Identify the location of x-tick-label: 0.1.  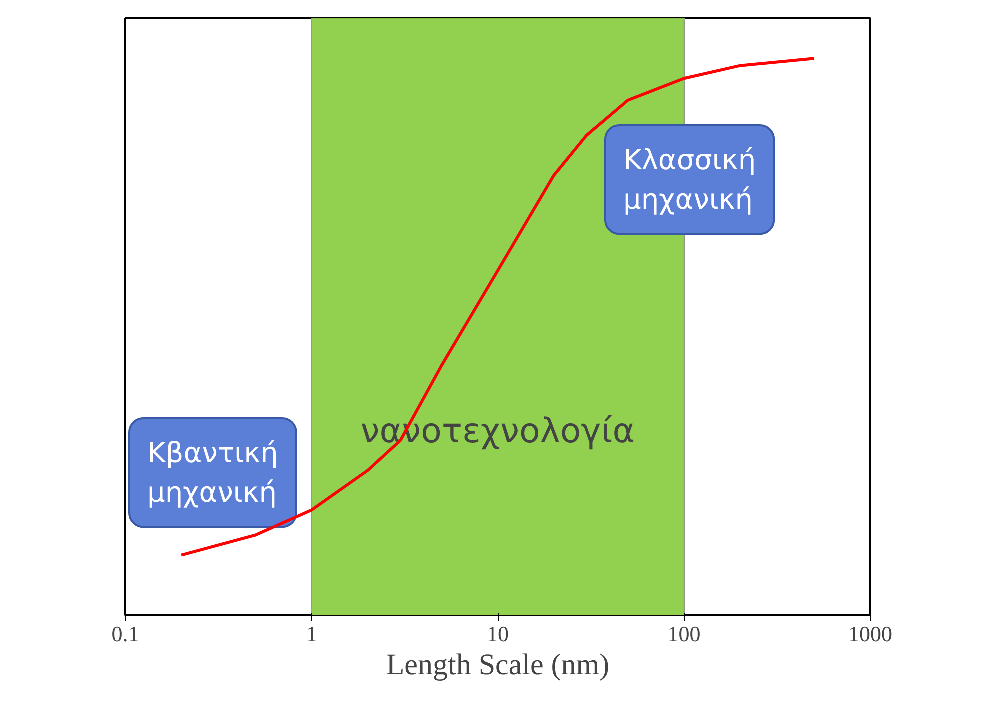
(126, 634).